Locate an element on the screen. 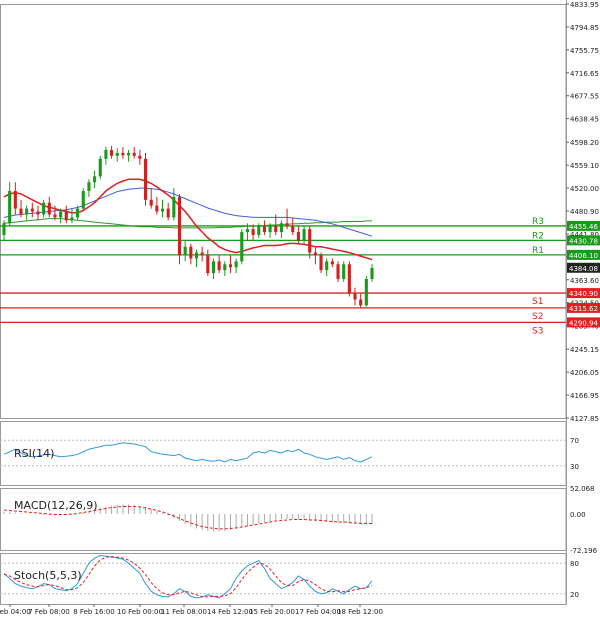 The width and height of the screenshot is (600, 624). level-badge-label: 4430.78 is located at coordinates (583, 241).